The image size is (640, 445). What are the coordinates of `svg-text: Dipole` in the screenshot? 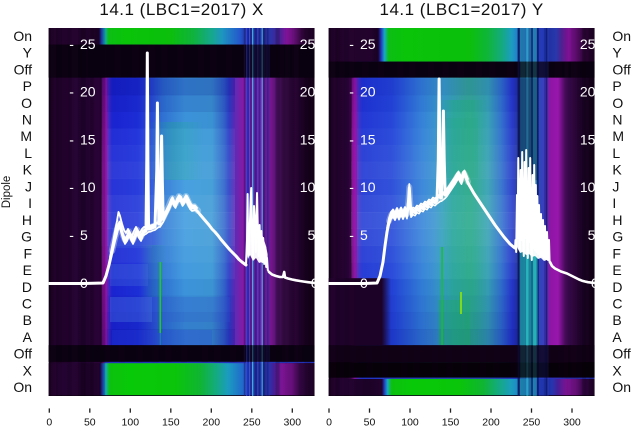 It's located at (7, 192).